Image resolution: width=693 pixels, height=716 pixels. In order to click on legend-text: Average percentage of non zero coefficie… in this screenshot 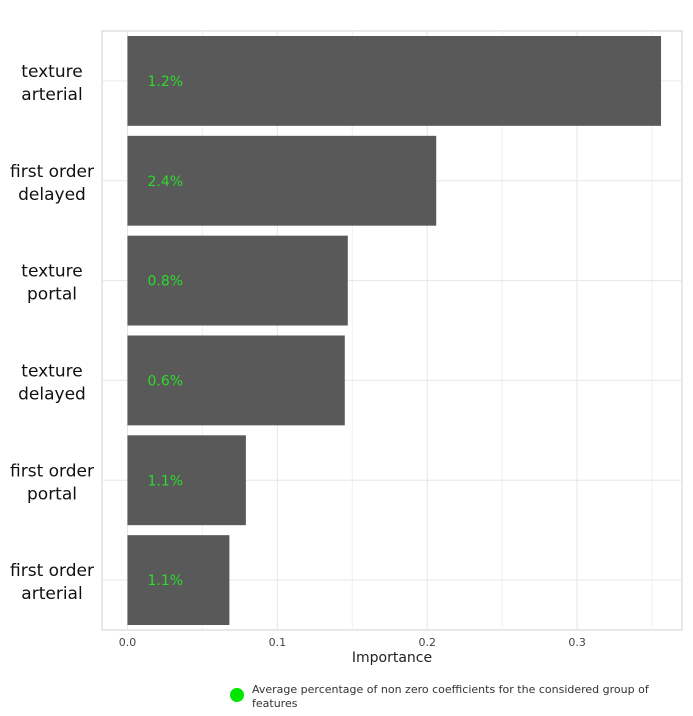, I will do `click(450, 696)`.